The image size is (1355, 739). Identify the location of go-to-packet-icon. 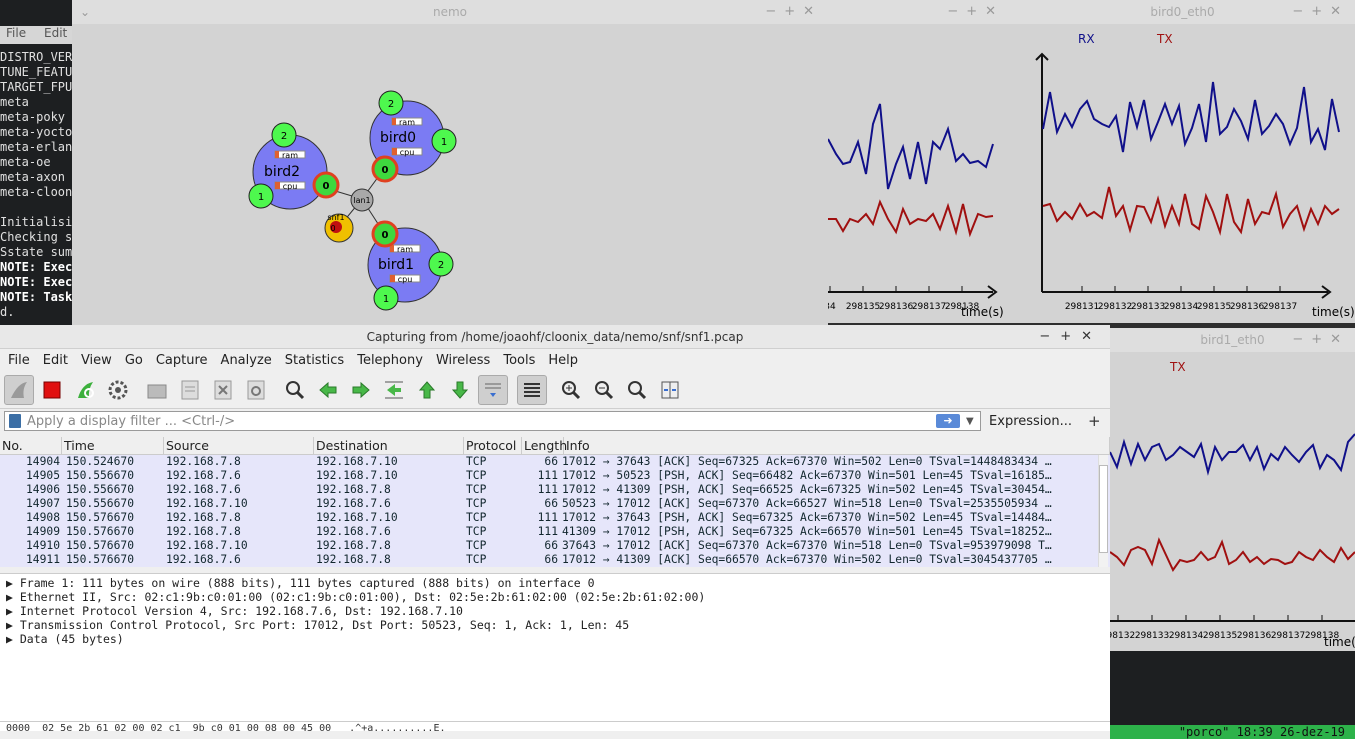
(394, 390).